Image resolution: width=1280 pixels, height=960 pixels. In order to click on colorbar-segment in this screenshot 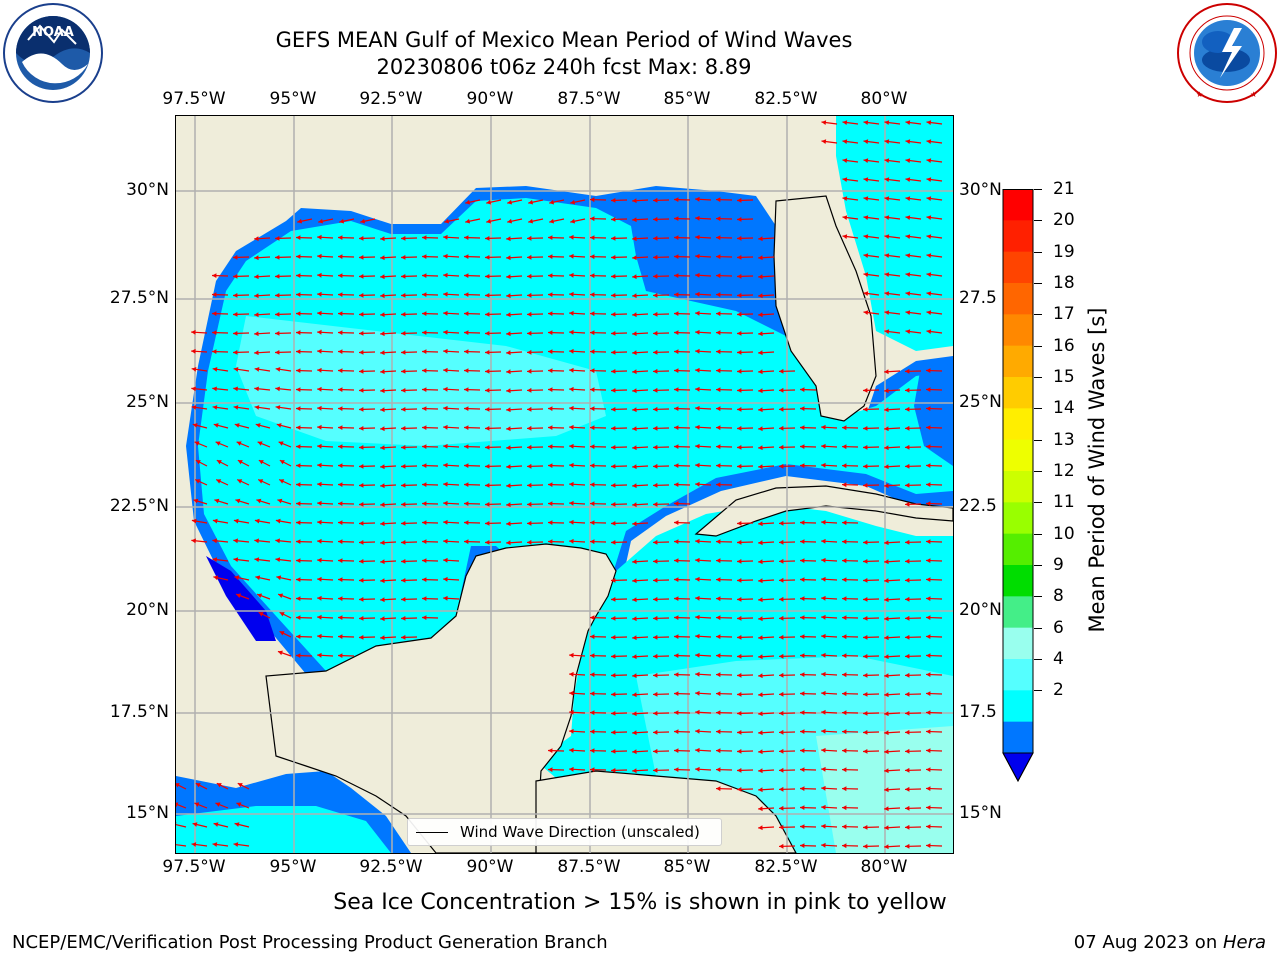, I will do `click(1018, 330)`.